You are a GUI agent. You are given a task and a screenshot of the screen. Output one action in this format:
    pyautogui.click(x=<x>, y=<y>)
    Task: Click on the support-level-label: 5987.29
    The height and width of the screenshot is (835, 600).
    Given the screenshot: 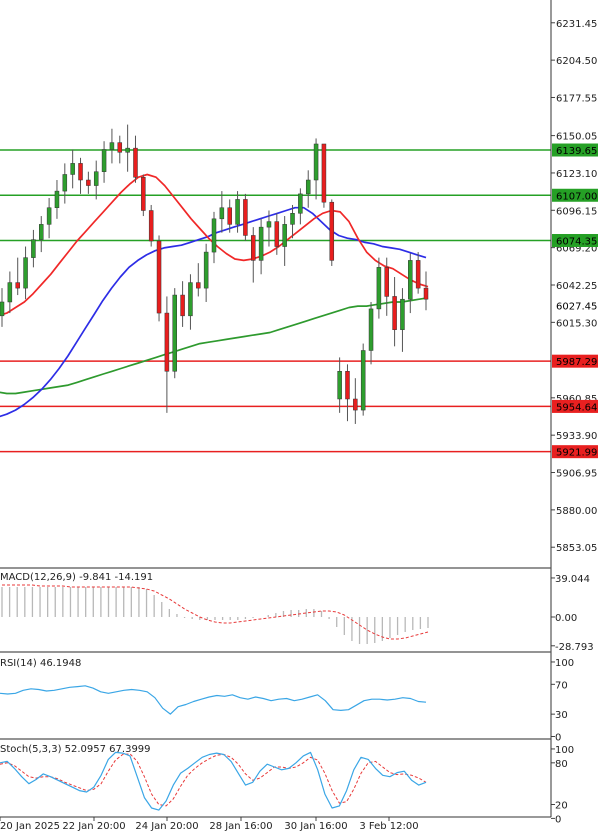 What is the action you would take?
    pyautogui.click(x=576, y=362)
    